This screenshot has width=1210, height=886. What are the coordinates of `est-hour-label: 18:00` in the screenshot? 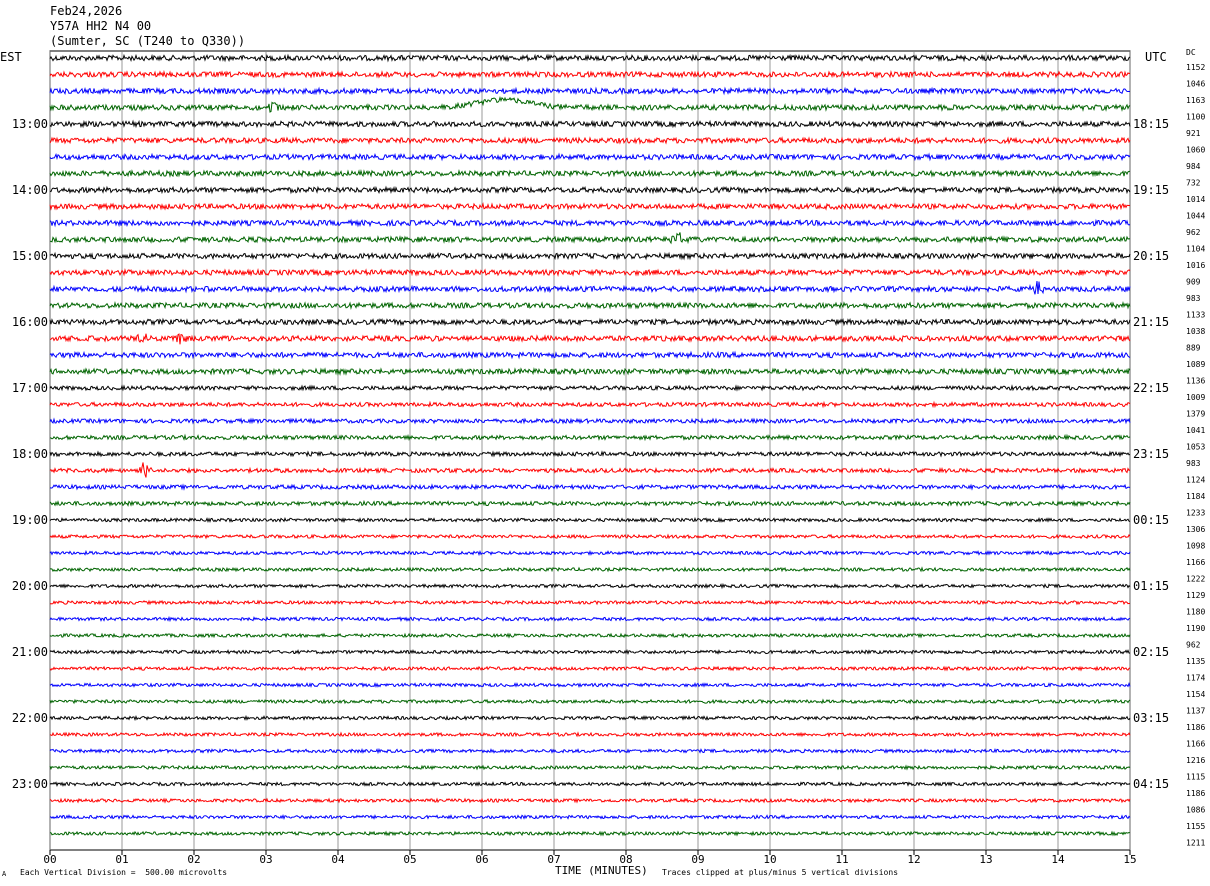 It's located at (30, 454).